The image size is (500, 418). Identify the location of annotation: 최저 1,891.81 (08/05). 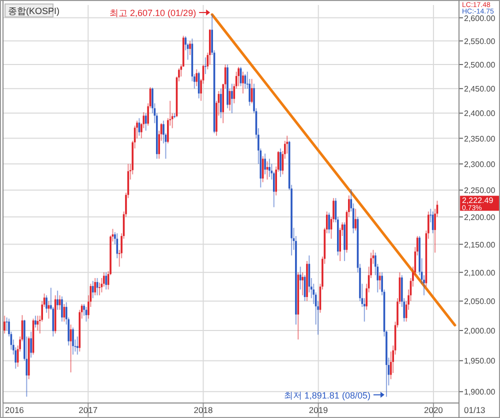
(327, 395).